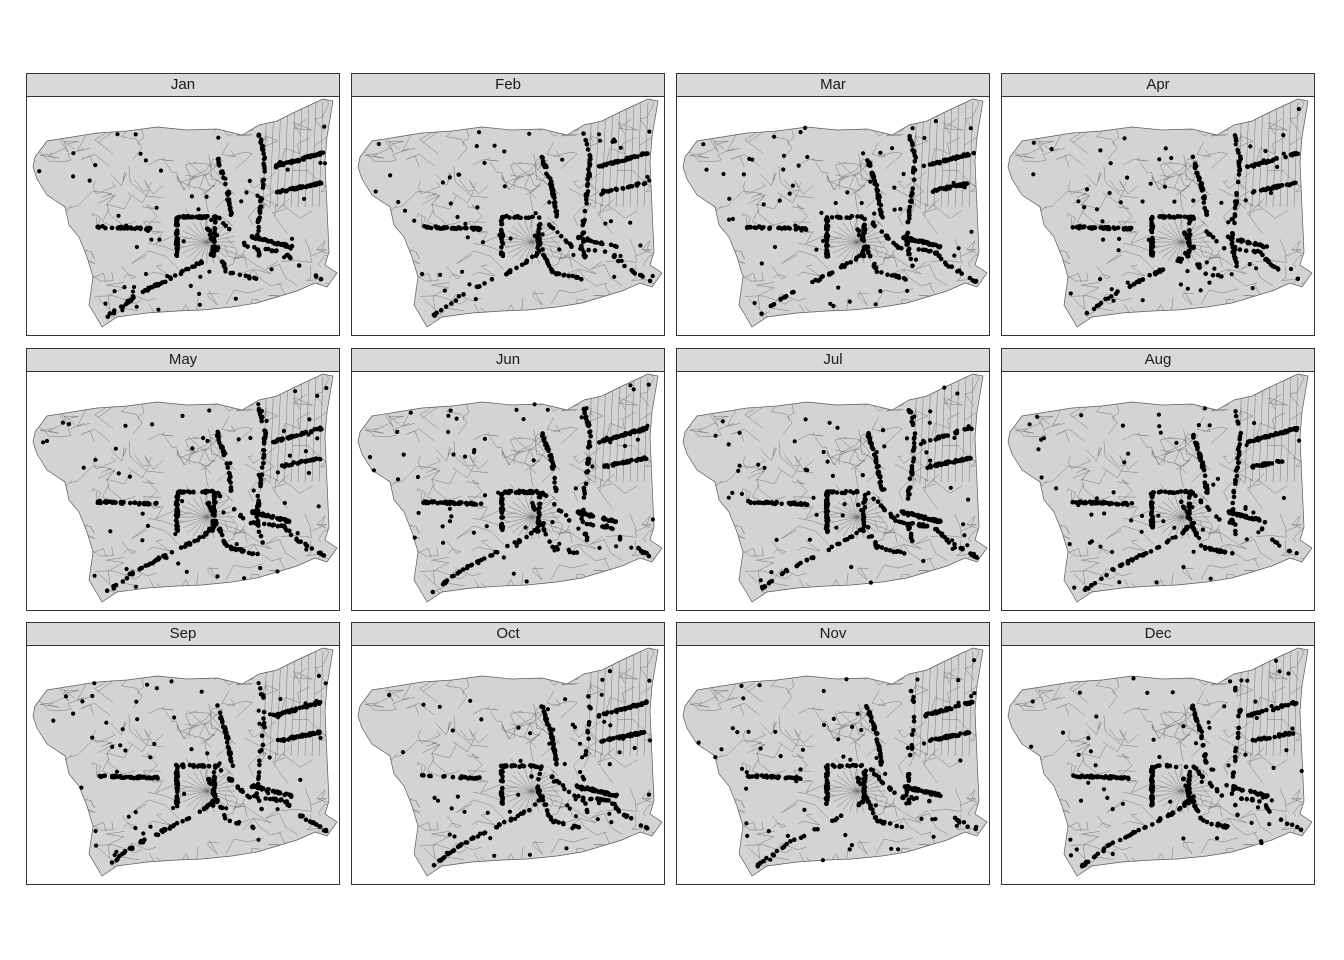  What do you see at coordinates (183, 753) in the screenshot?
I see `facet-panel-sep: Sep` at bounding box center [183, 753].